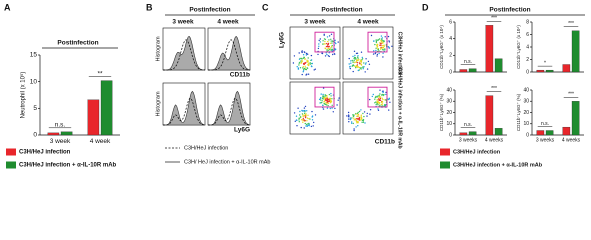 The width and height of the screenshot is (591, 240). Describe the element at coordinates (240, 75) in the screenshot. I see `row-x-label: CD11b` at that location.